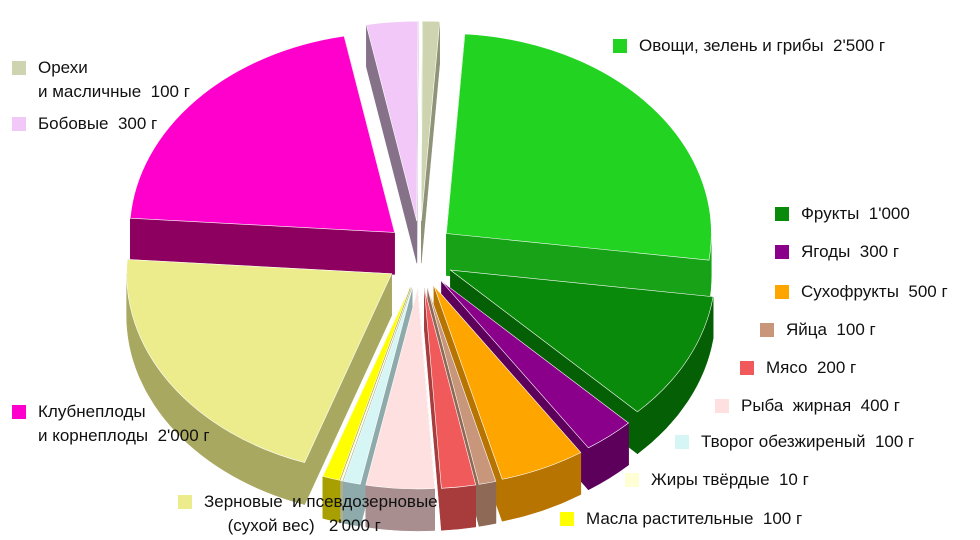 This screenshot has width=980, height=540. What do you see at coordinates (98, 123) in the screenshot?
I see `legend-label-12: Бобовые 300 г` at bounding box center [98, 123].